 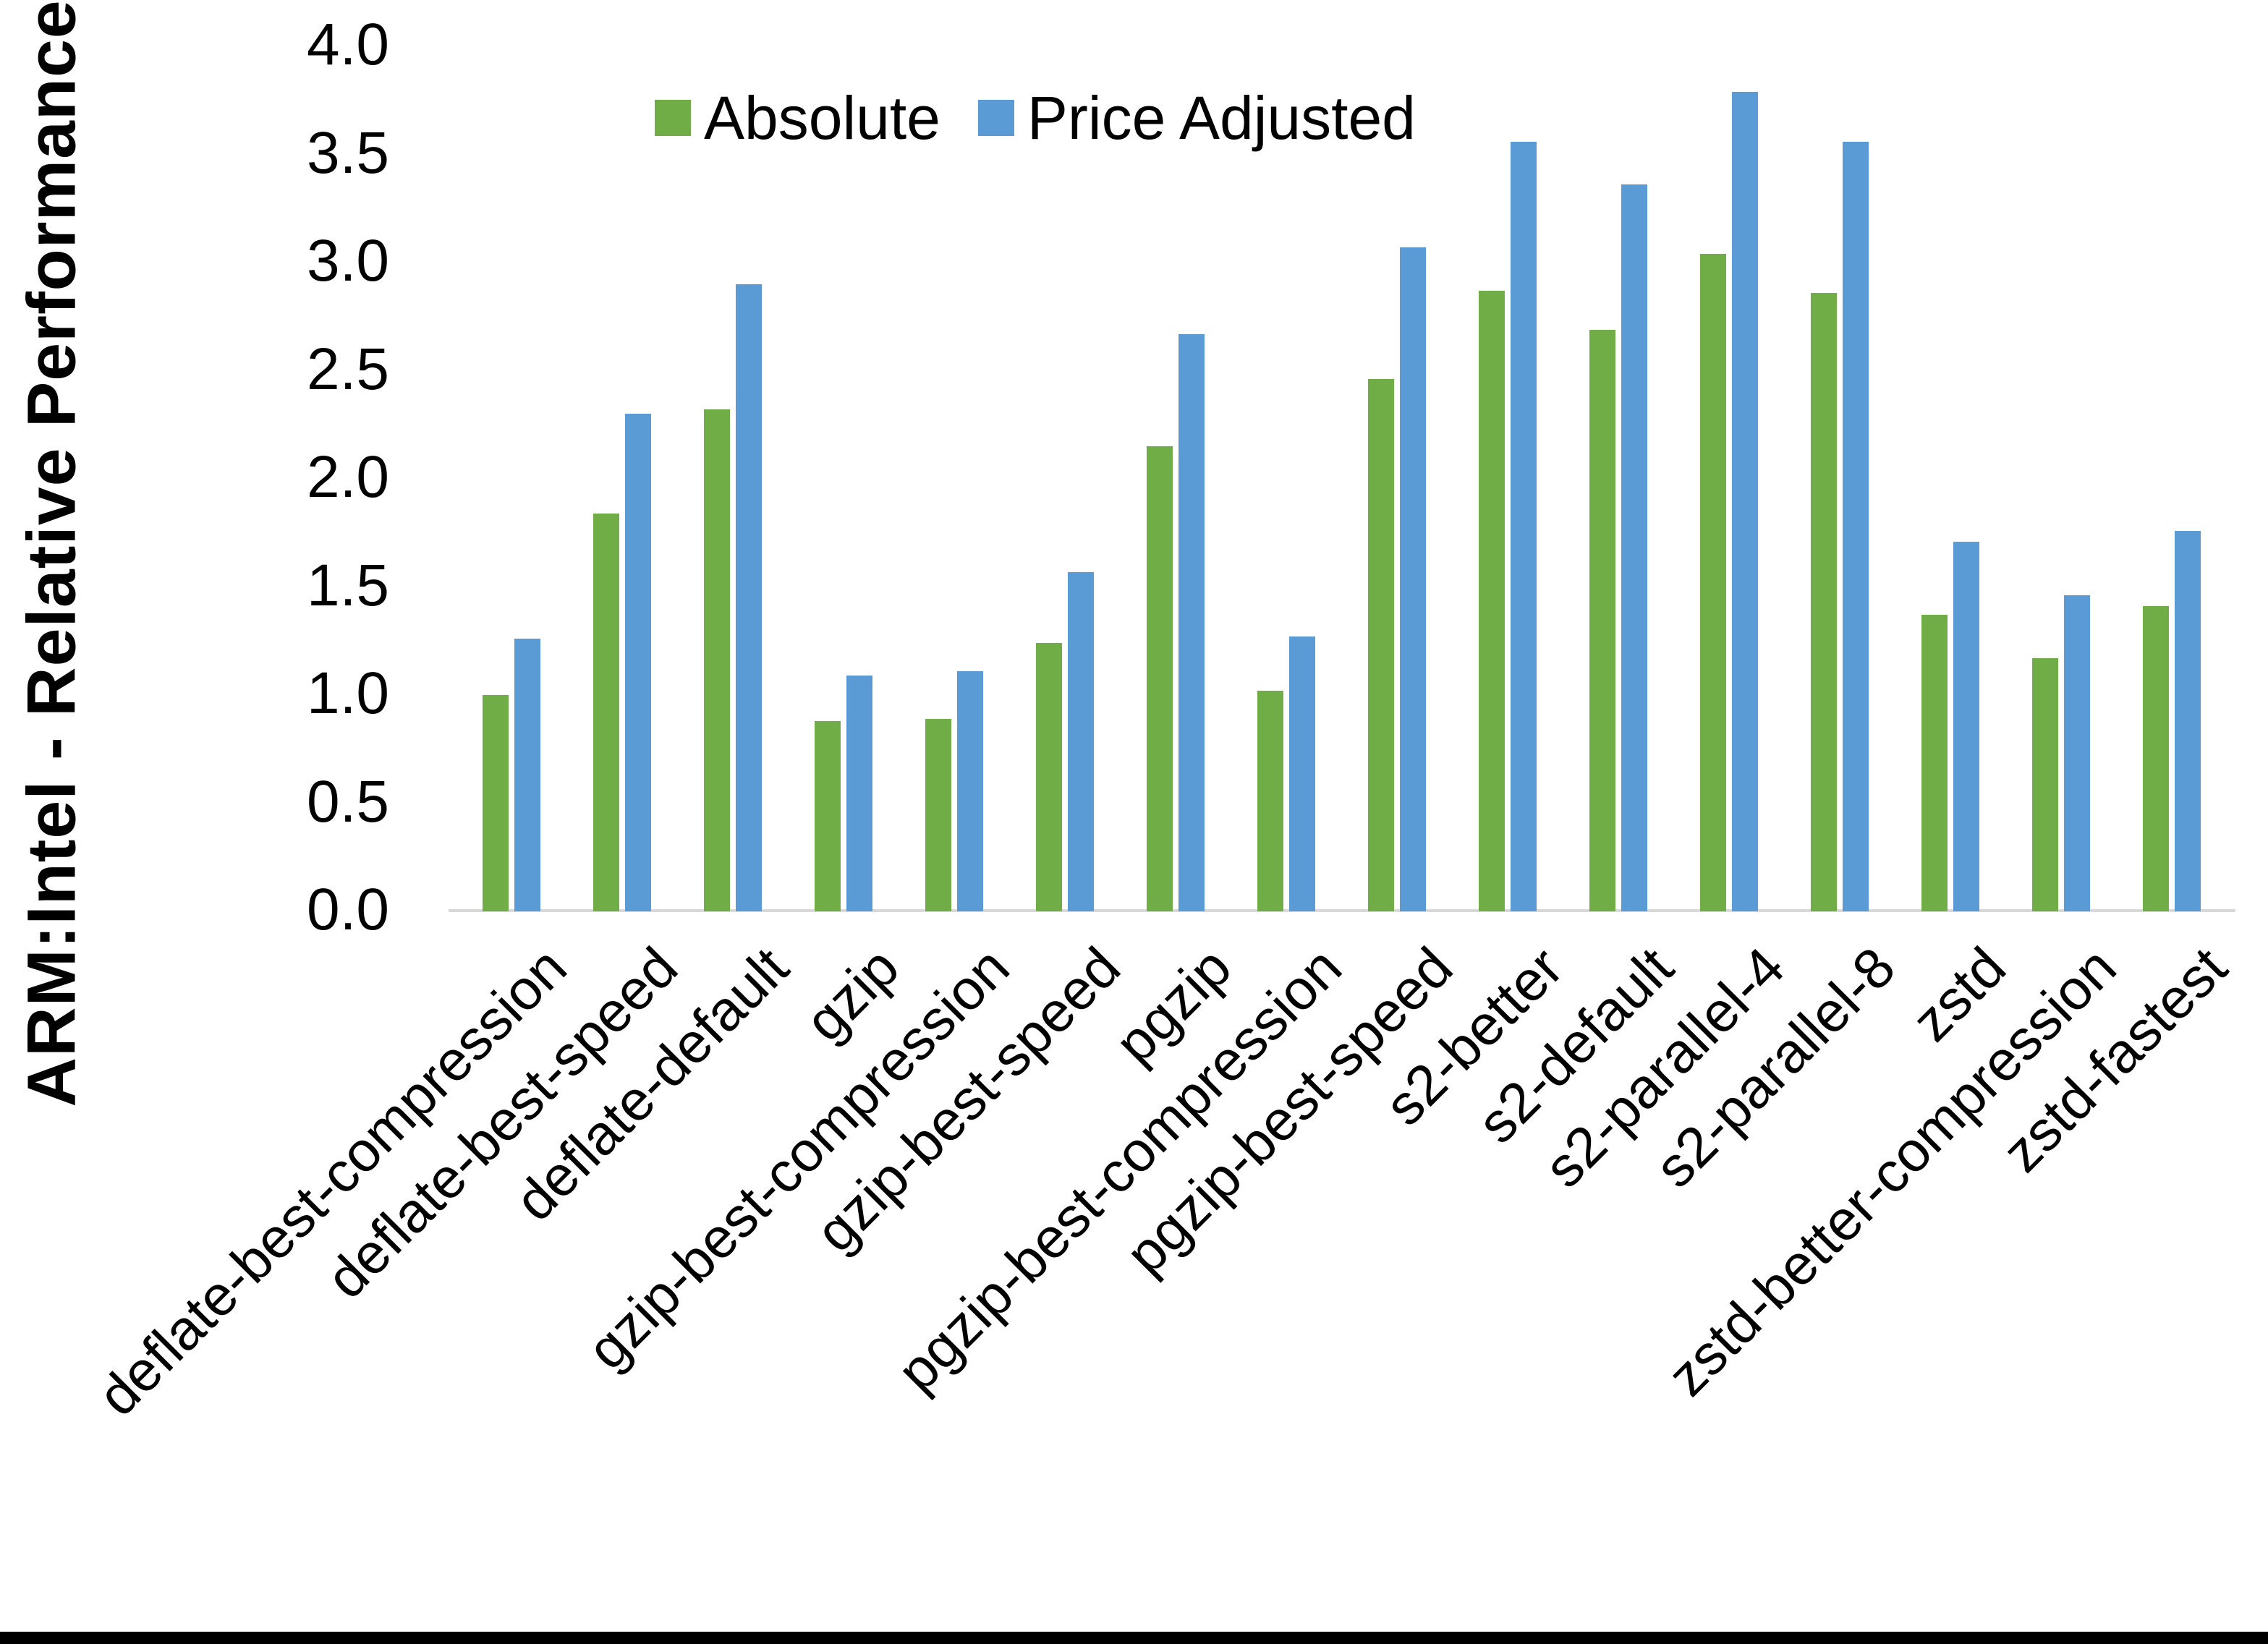 What do you see at coordinates (348, 45) in the screenshot?
I see `y-tick-label: 4.0` at bounding box center [348, 45].